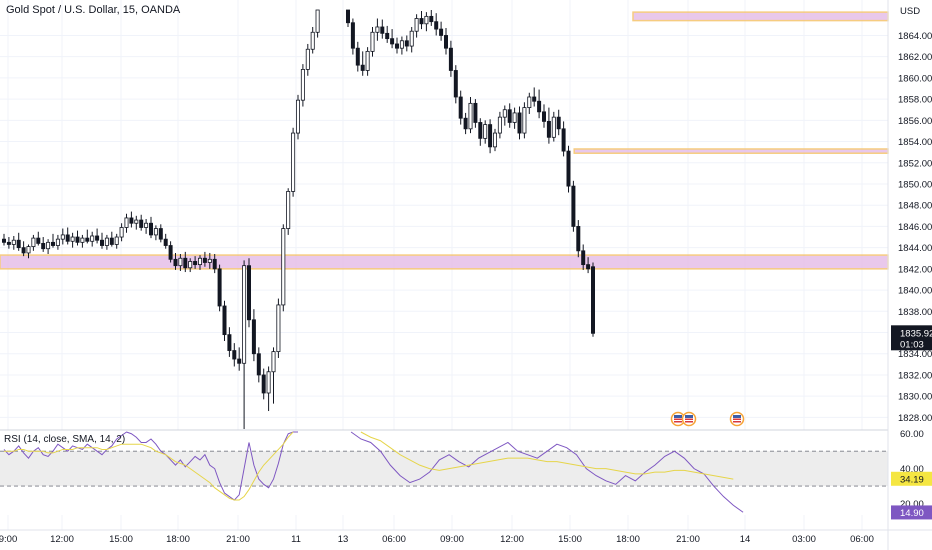 This screenshot has width=932, height=550. What do you see at coordinates (912, 504) in the screenshot?
I see `rsi-tick-label: 20.00` at bounding box center [912, 504].